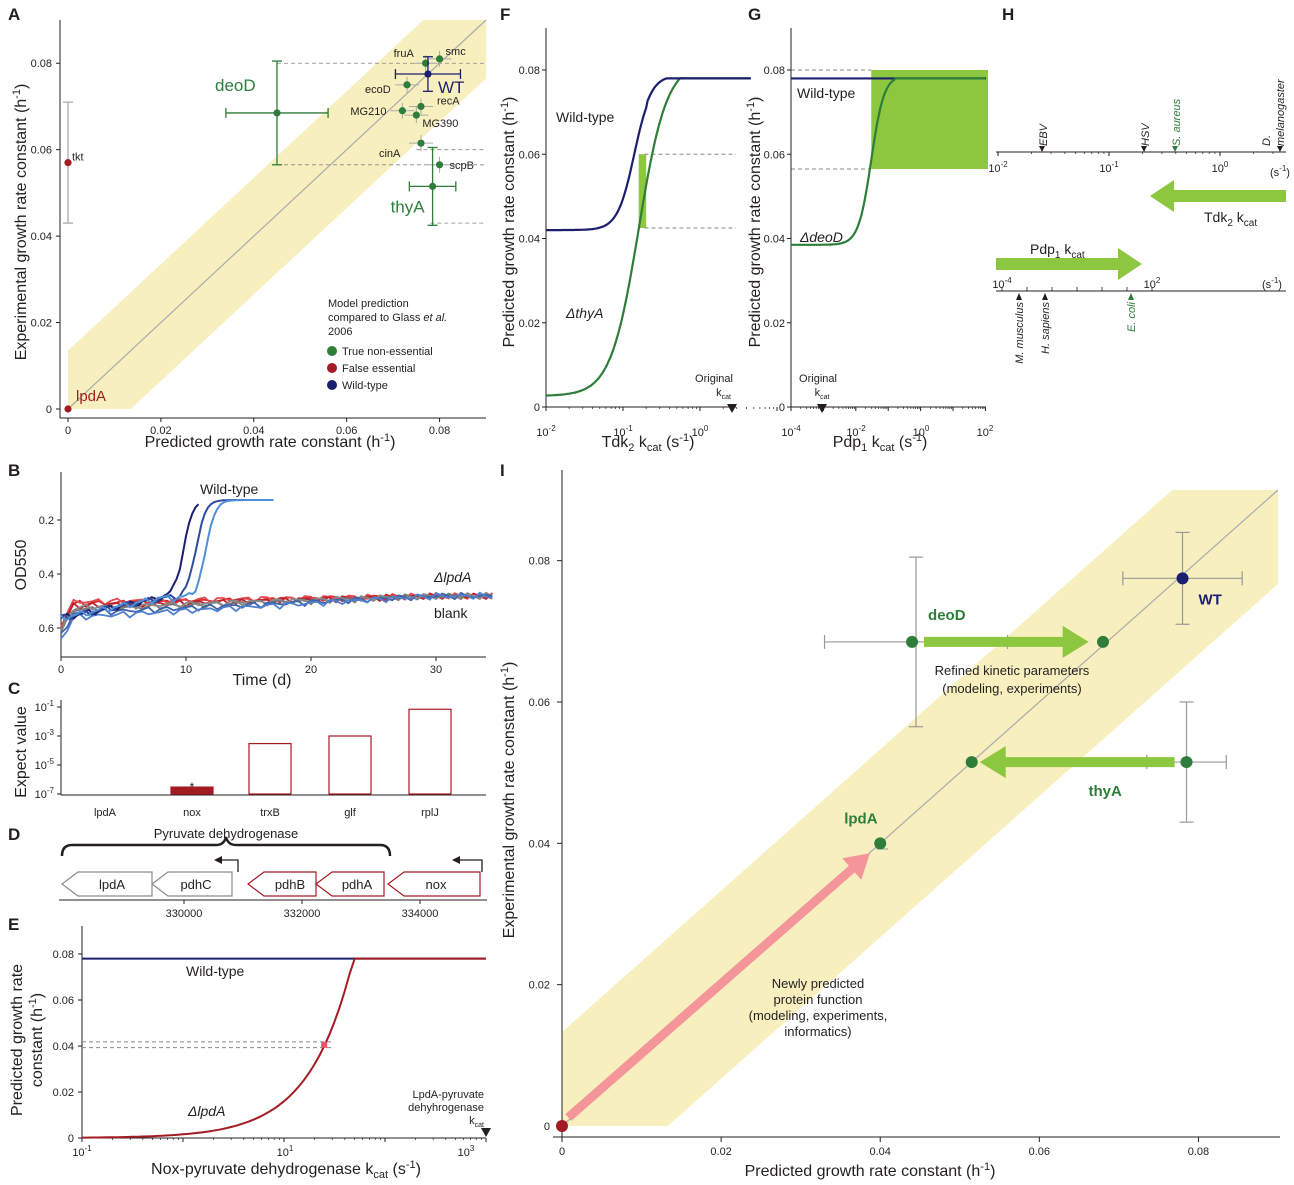 This screenshot has height=1185, width=1294. Describe the element at coordinates (270, 441) in the screenshot. I see `a-x-axis-label: Predicted growth rate constant (h-1)` at that location.